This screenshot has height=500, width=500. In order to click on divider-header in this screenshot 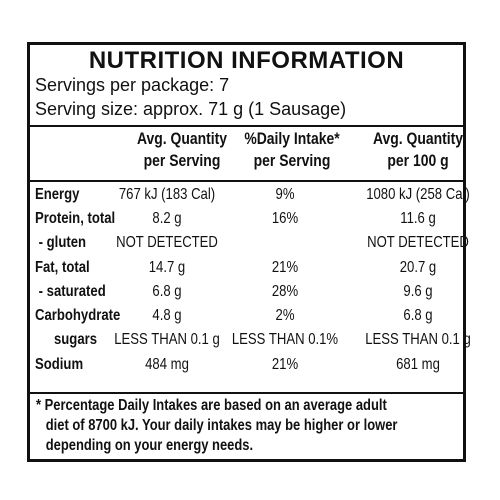, I will do `click(246, 181)`.